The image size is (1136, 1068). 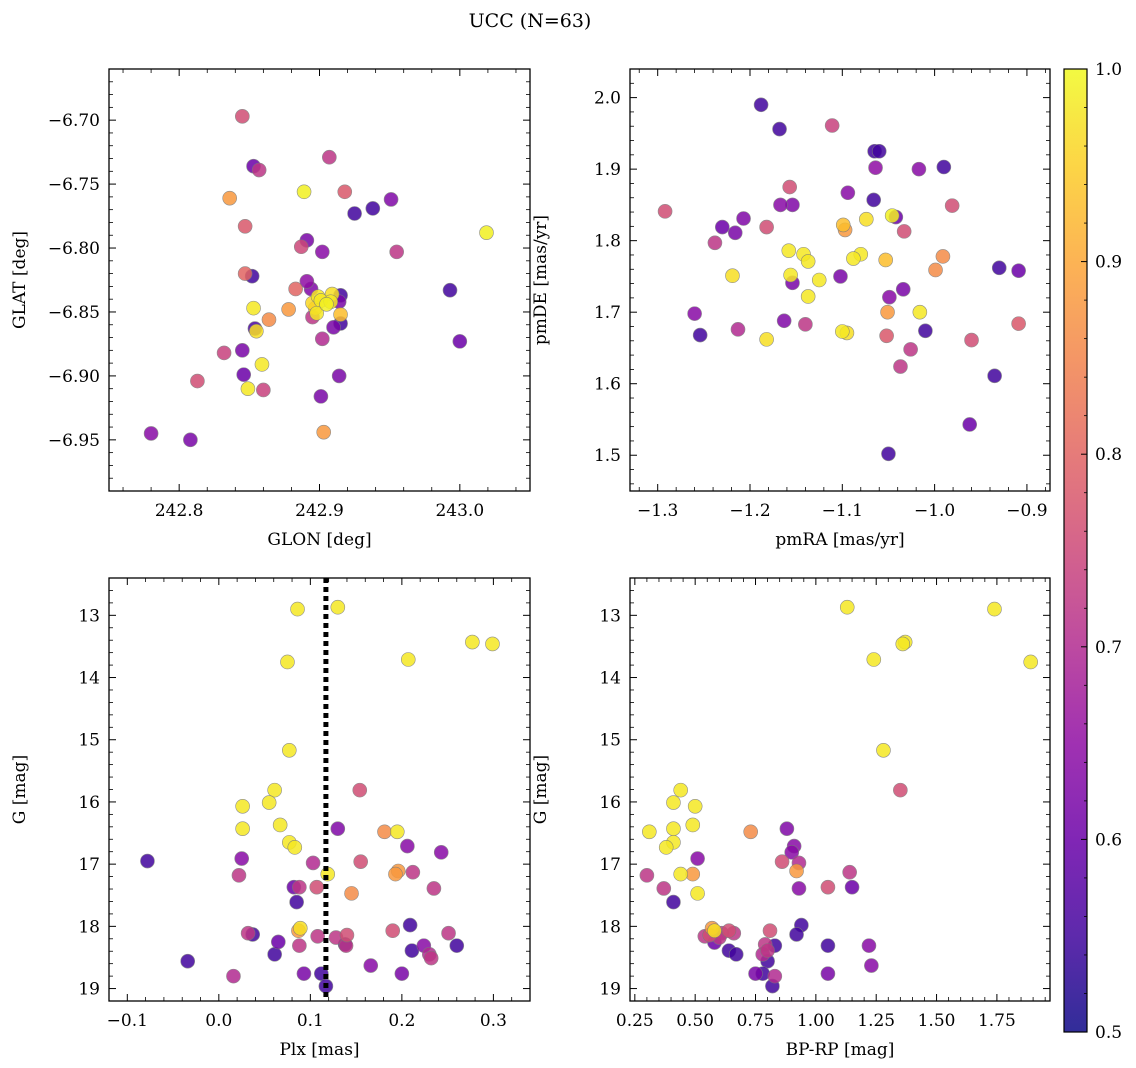 What do you see at coordinates (842, 511) in the screenshot?
I see `x-tick-label: −1.1` at bounding box center [842, 511].